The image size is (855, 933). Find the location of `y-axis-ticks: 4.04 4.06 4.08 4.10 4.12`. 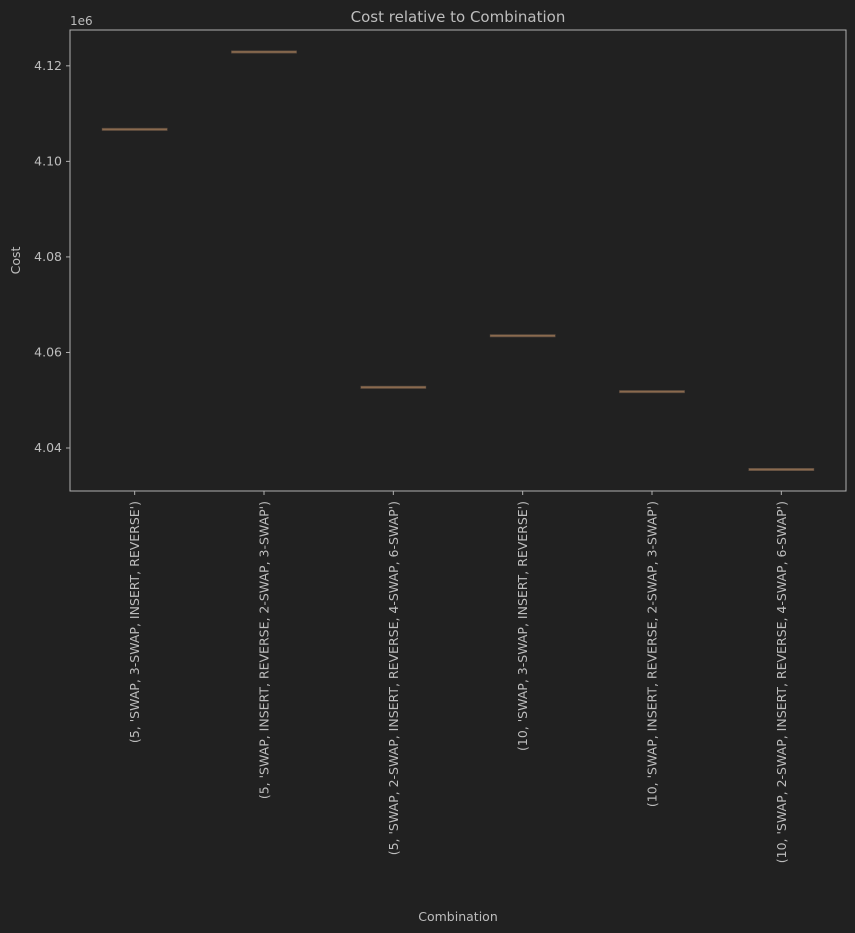

y-axis-ticks: 4.04 4.06 4.08 4.10 4.12 is located at coordinates (52, 256).